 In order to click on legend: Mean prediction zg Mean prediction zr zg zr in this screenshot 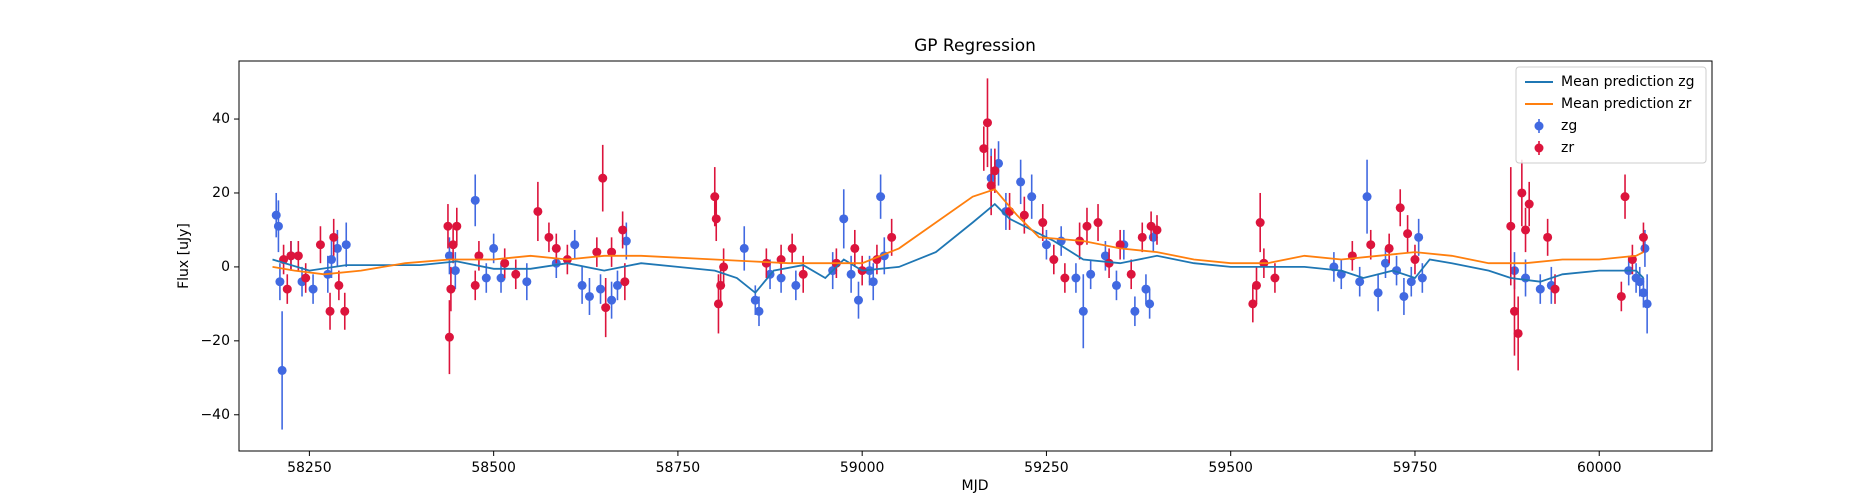, I will do `click(1611, 115)`.